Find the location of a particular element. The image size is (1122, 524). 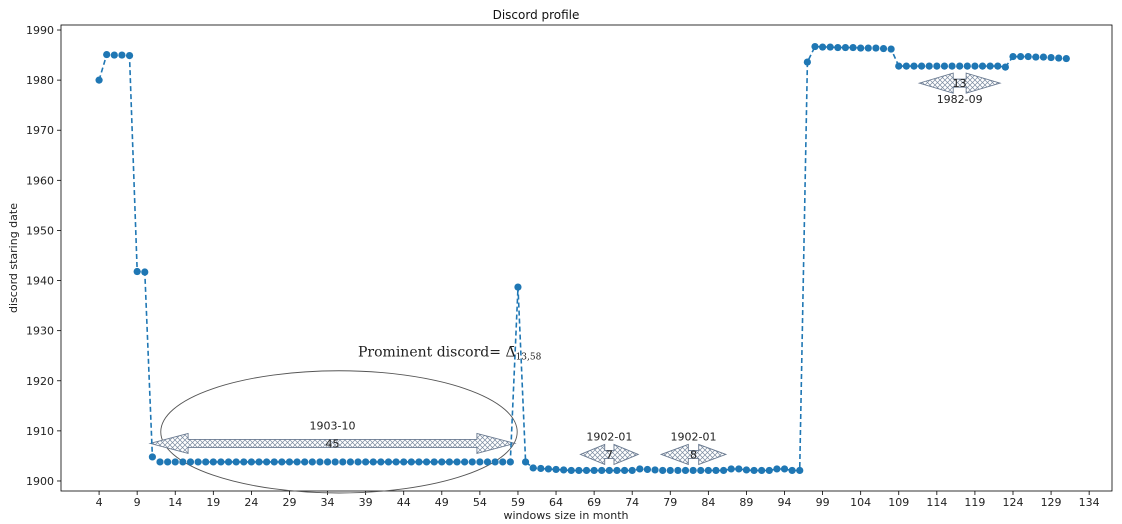

y-tick-label: 1990 is located at coordinates (40, 30).